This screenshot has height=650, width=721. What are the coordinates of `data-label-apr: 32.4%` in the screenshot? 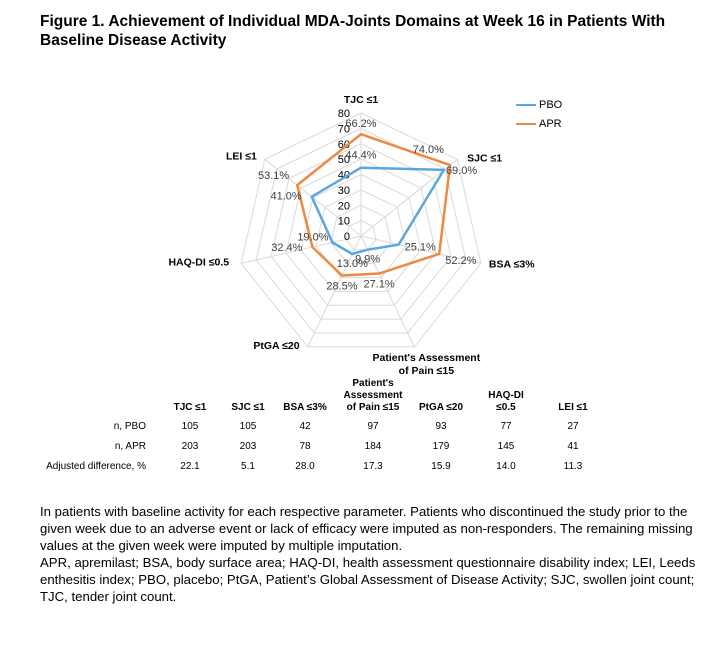 It's located at (286, 248).